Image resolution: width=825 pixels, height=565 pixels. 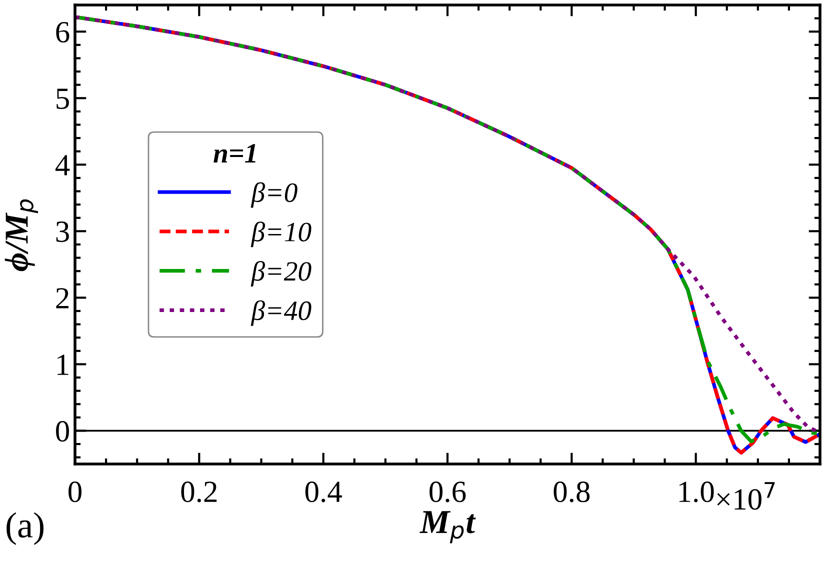 What do you see at coordinates (274, 195) in the screenshot?
I see `legend-label: β=0` at bounding box center [274, 195].